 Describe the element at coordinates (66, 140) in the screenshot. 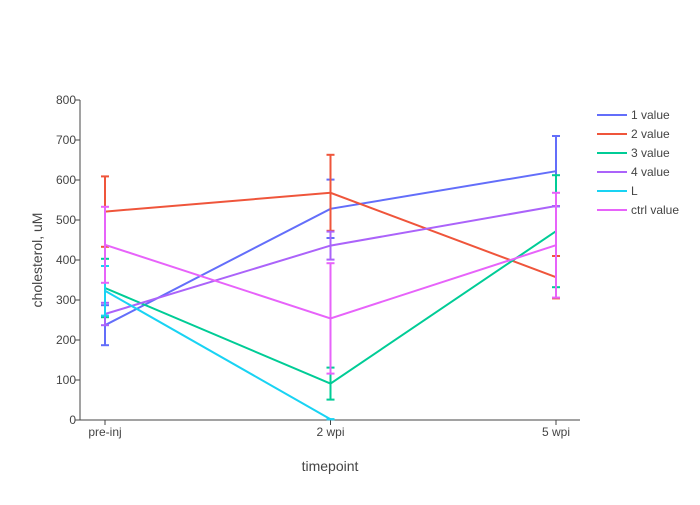

I see `y-tick-label: 700` at that location.